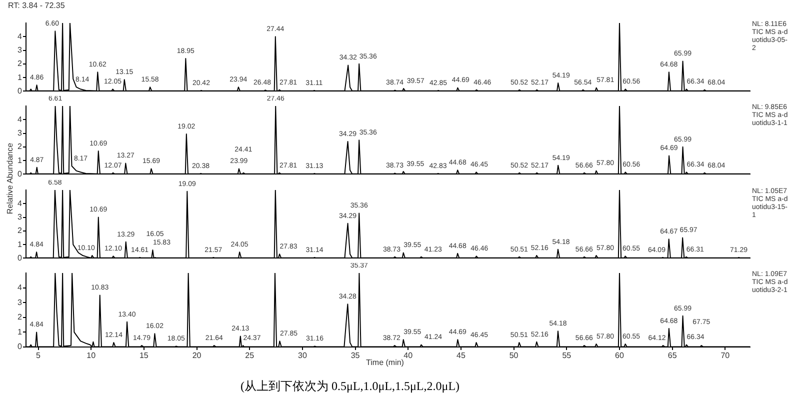  What do you see at coordinates (36, 5) in the screenshot?
I see `chart-title: RT: 3.84 - 72.35` at bounding box center [36, 5].